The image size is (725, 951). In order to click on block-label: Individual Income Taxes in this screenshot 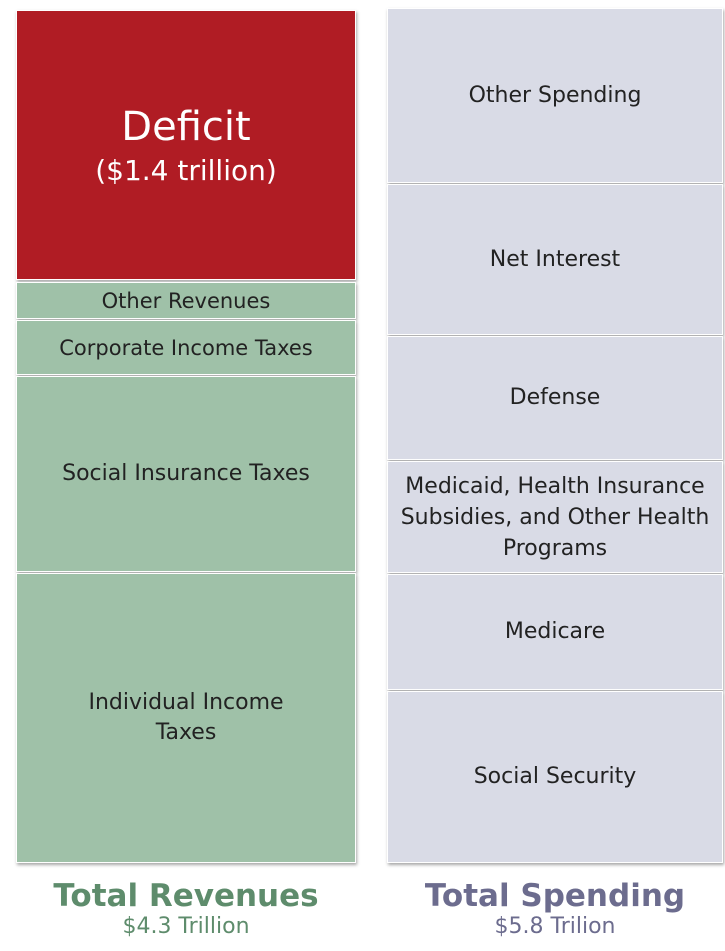, I will do `click(186, 717)`.